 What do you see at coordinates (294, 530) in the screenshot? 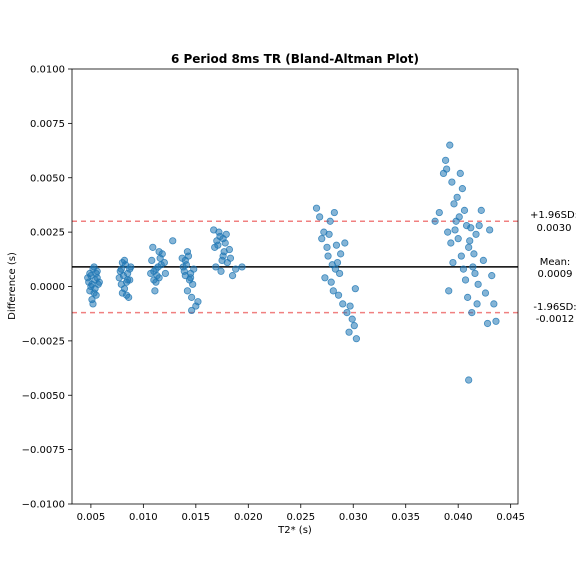
I see `x-axis-label: T2* (s)` at bounding box center [294, 530].